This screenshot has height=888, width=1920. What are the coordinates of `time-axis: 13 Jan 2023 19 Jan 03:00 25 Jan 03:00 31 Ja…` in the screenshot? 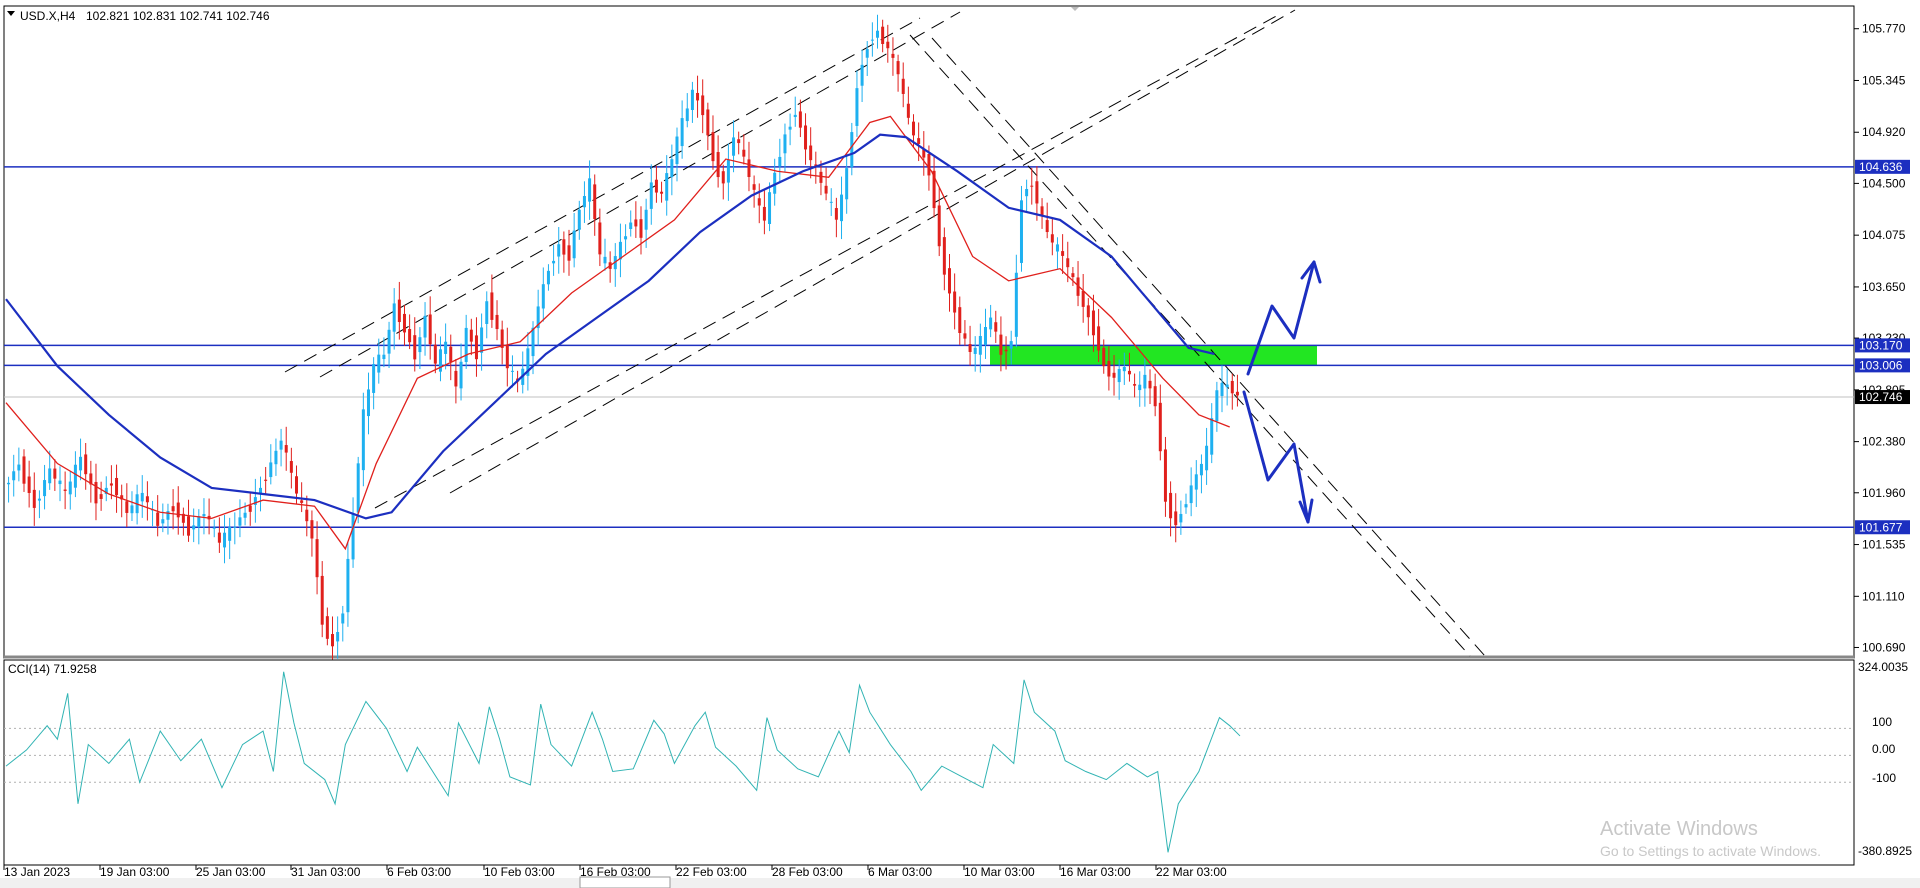 It's located at (615, 872).